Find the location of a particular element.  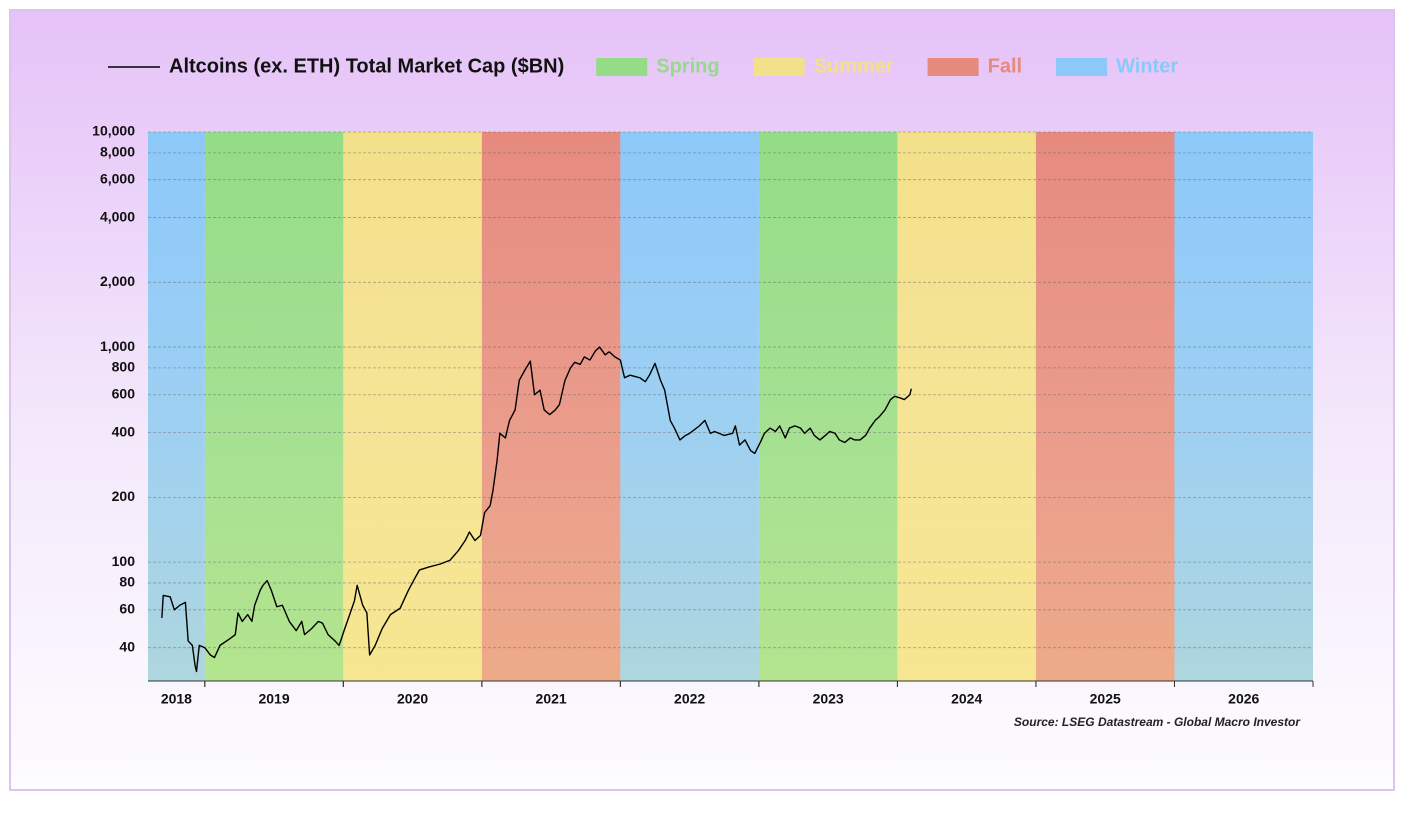

x-tick-label: 2024 is located at coordinates (966, 699).